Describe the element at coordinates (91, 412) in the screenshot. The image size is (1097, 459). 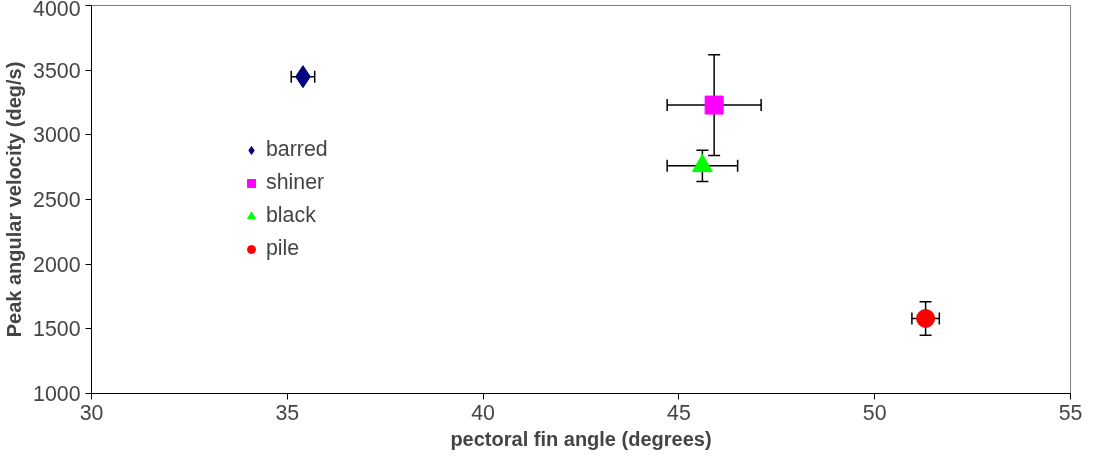
I see `x-tick-label: 30` at that location.